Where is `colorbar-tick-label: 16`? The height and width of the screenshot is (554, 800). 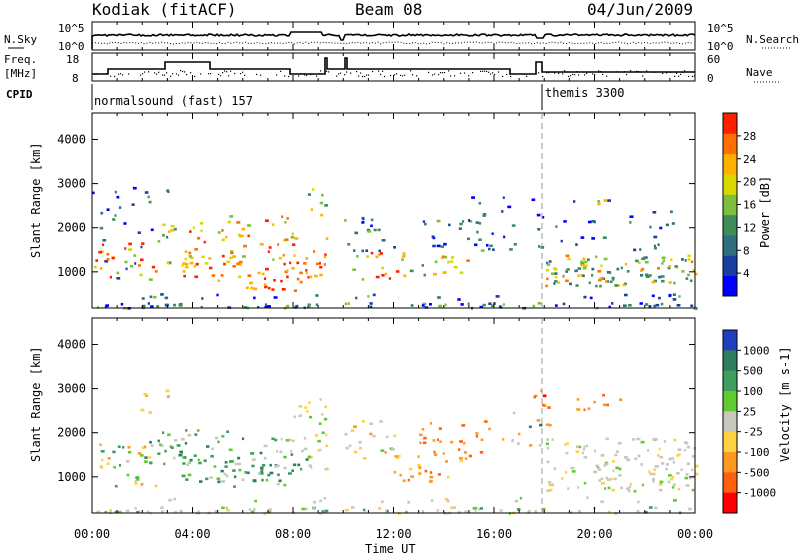
colorbar-tick-label: 16 is located at coordinates (749, 205).